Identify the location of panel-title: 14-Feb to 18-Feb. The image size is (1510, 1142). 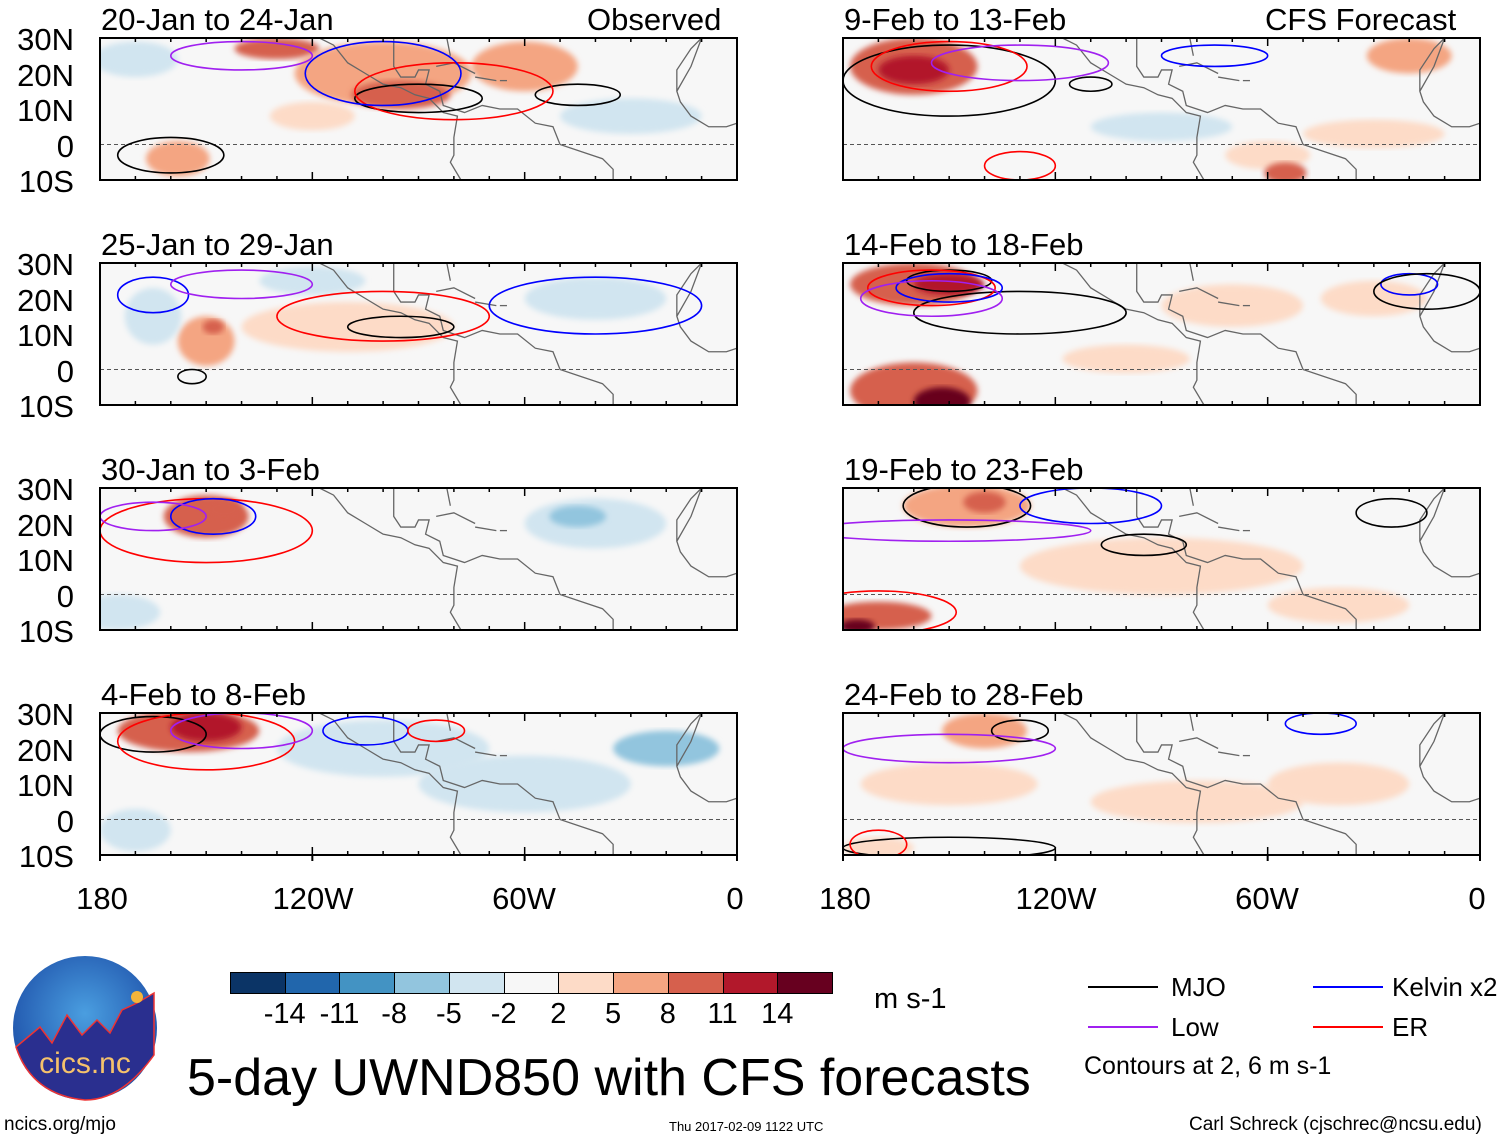
(964, 244).